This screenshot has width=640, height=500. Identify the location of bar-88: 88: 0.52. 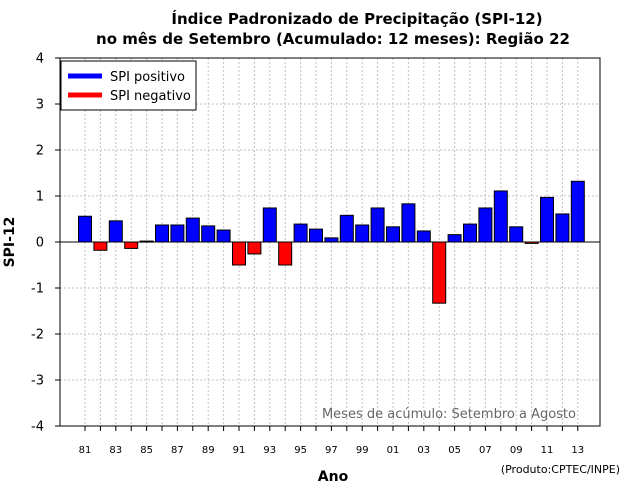
(192, 230).